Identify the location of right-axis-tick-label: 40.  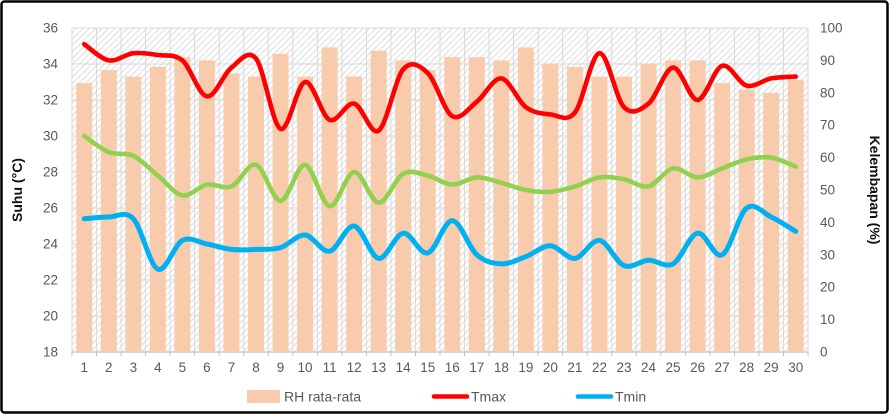
(827, 222).